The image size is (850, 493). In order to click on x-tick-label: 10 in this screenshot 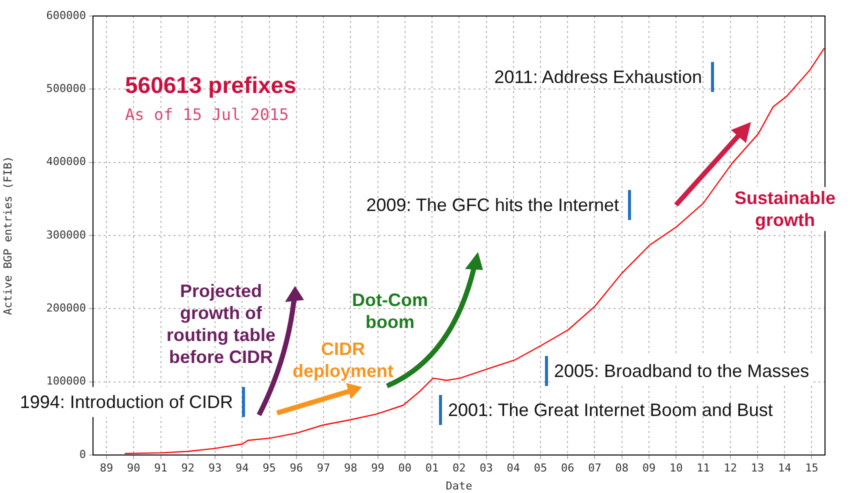, I will do `click(676, 467)`.